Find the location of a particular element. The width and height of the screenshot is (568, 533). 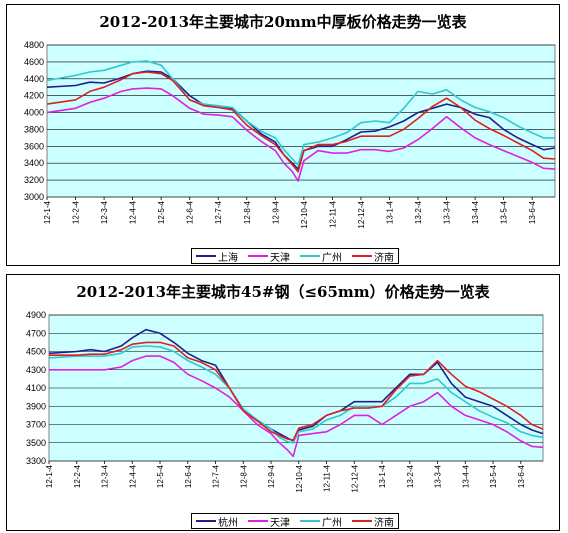

y-tick-label: 3600 is located at coordinates (34, 146).